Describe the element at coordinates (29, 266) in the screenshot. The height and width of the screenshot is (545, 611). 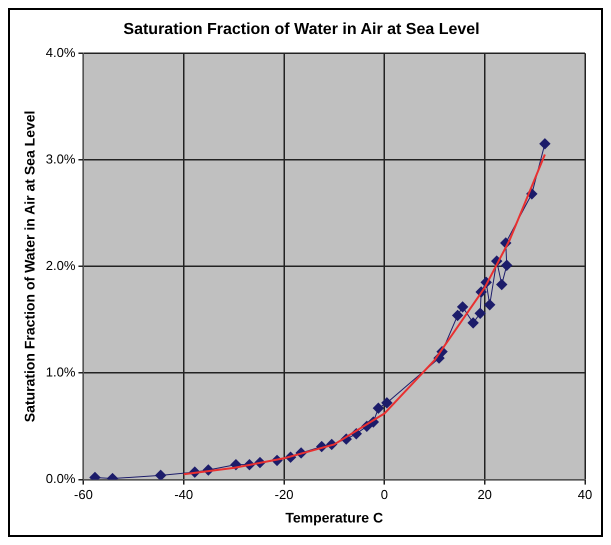
I see `y-axis-title: Saturation Fraction of Water in Air at Sea Level` at that location.